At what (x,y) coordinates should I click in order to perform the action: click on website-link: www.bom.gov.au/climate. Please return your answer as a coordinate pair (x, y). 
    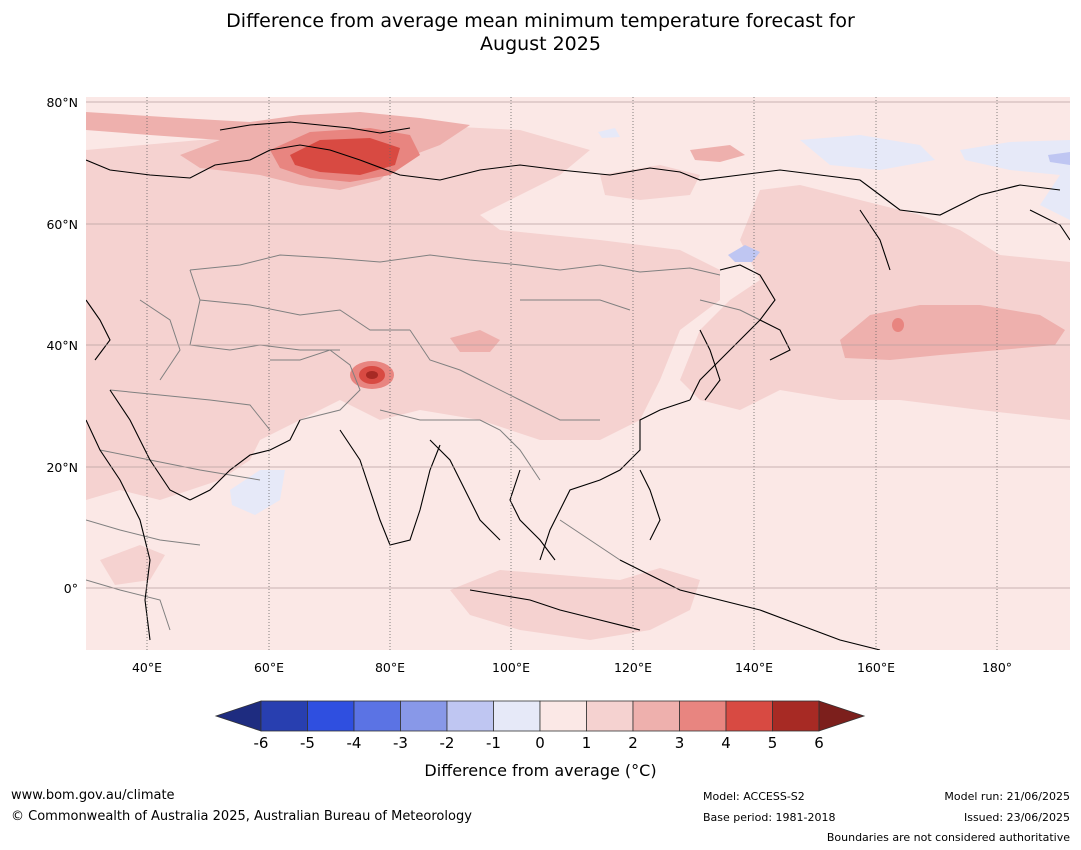
    Looking at the image, I should click on (93, 795).